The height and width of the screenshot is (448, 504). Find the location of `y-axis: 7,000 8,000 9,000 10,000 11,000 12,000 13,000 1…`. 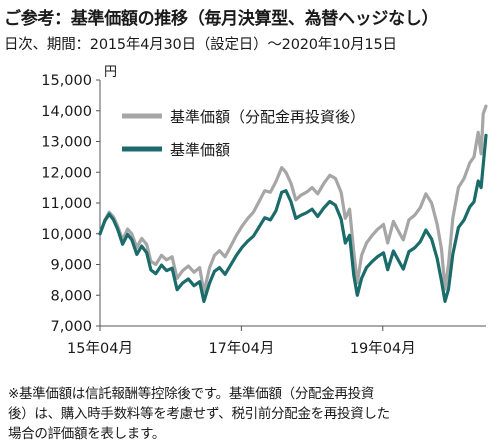

y-axis: 7,000 8,000 9,000 10,000 11,000 12,000 13,000 1… is located at coordinates (71, 204).